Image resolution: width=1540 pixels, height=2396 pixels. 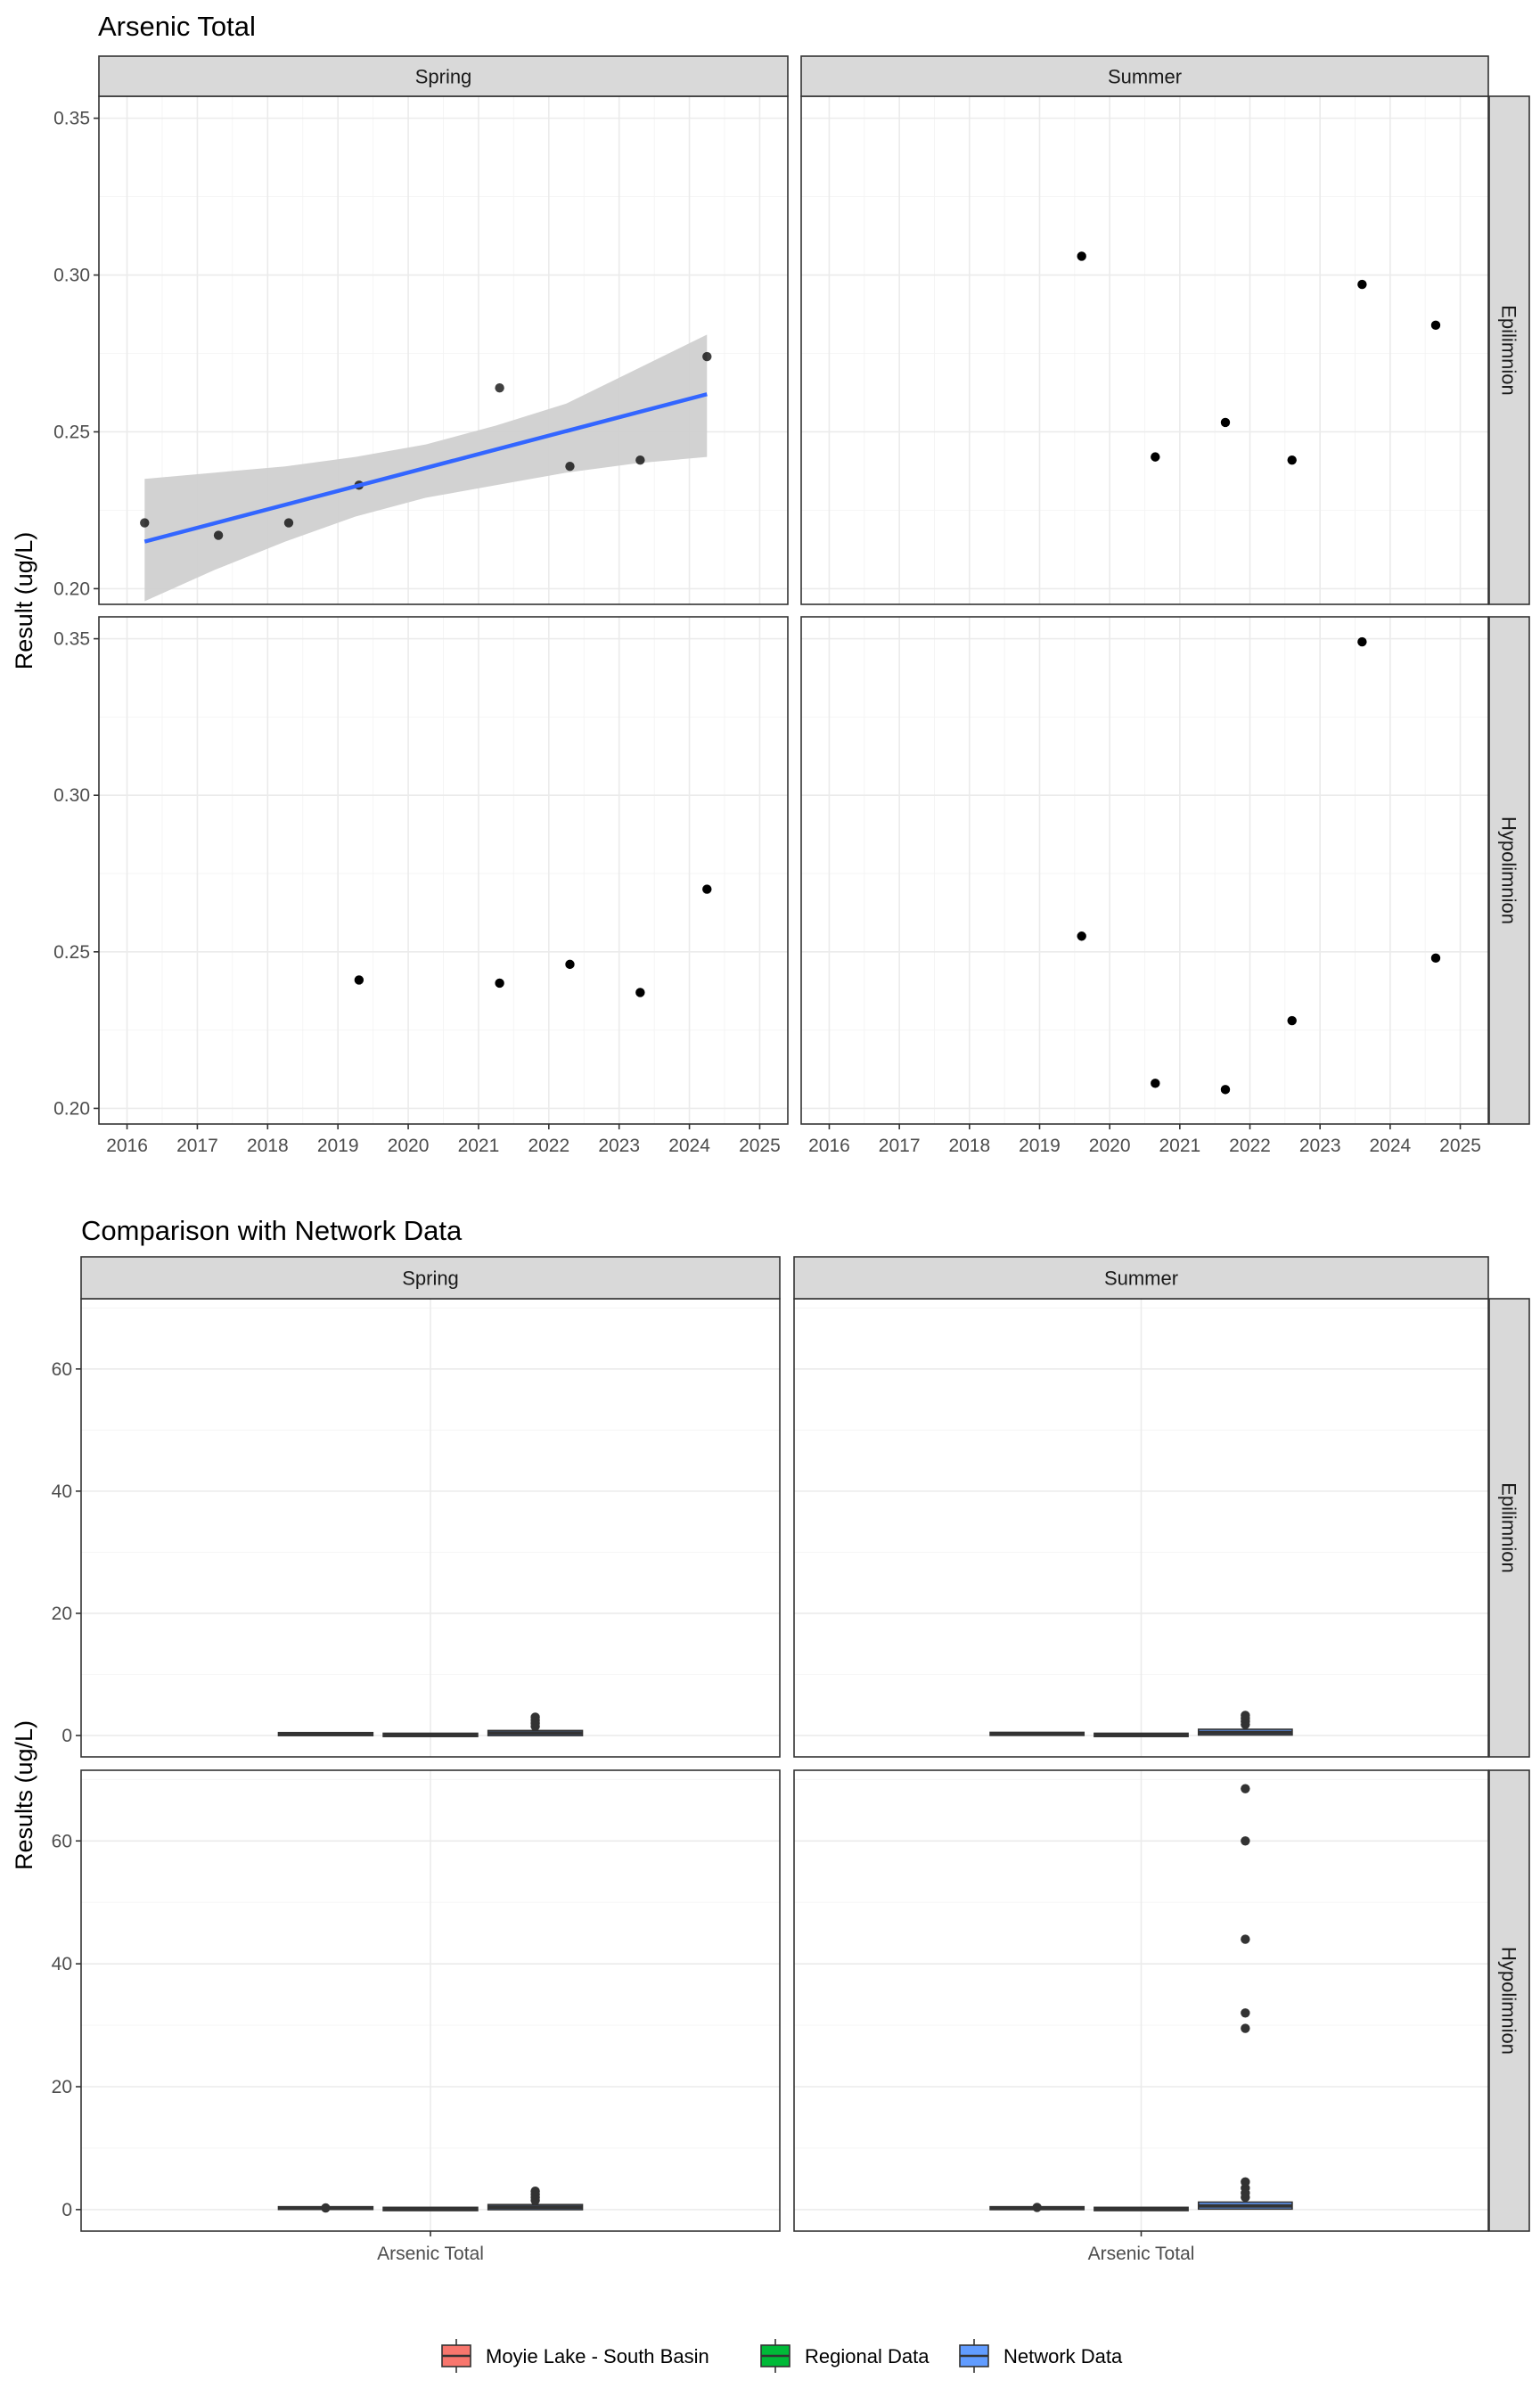 What do you see at coordinates (1144, 350) in the screenshot?
I see `trend-panel-summer-epilimnion` at bounding box center [1144, 350].